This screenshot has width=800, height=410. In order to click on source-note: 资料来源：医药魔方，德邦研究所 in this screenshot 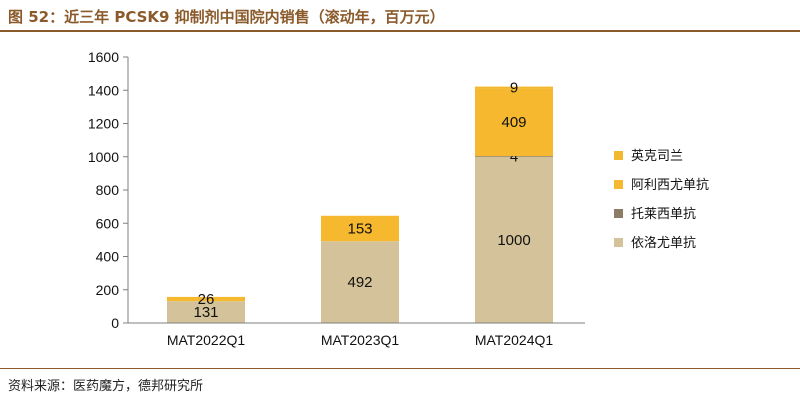, I will do `click(106, 386)`.